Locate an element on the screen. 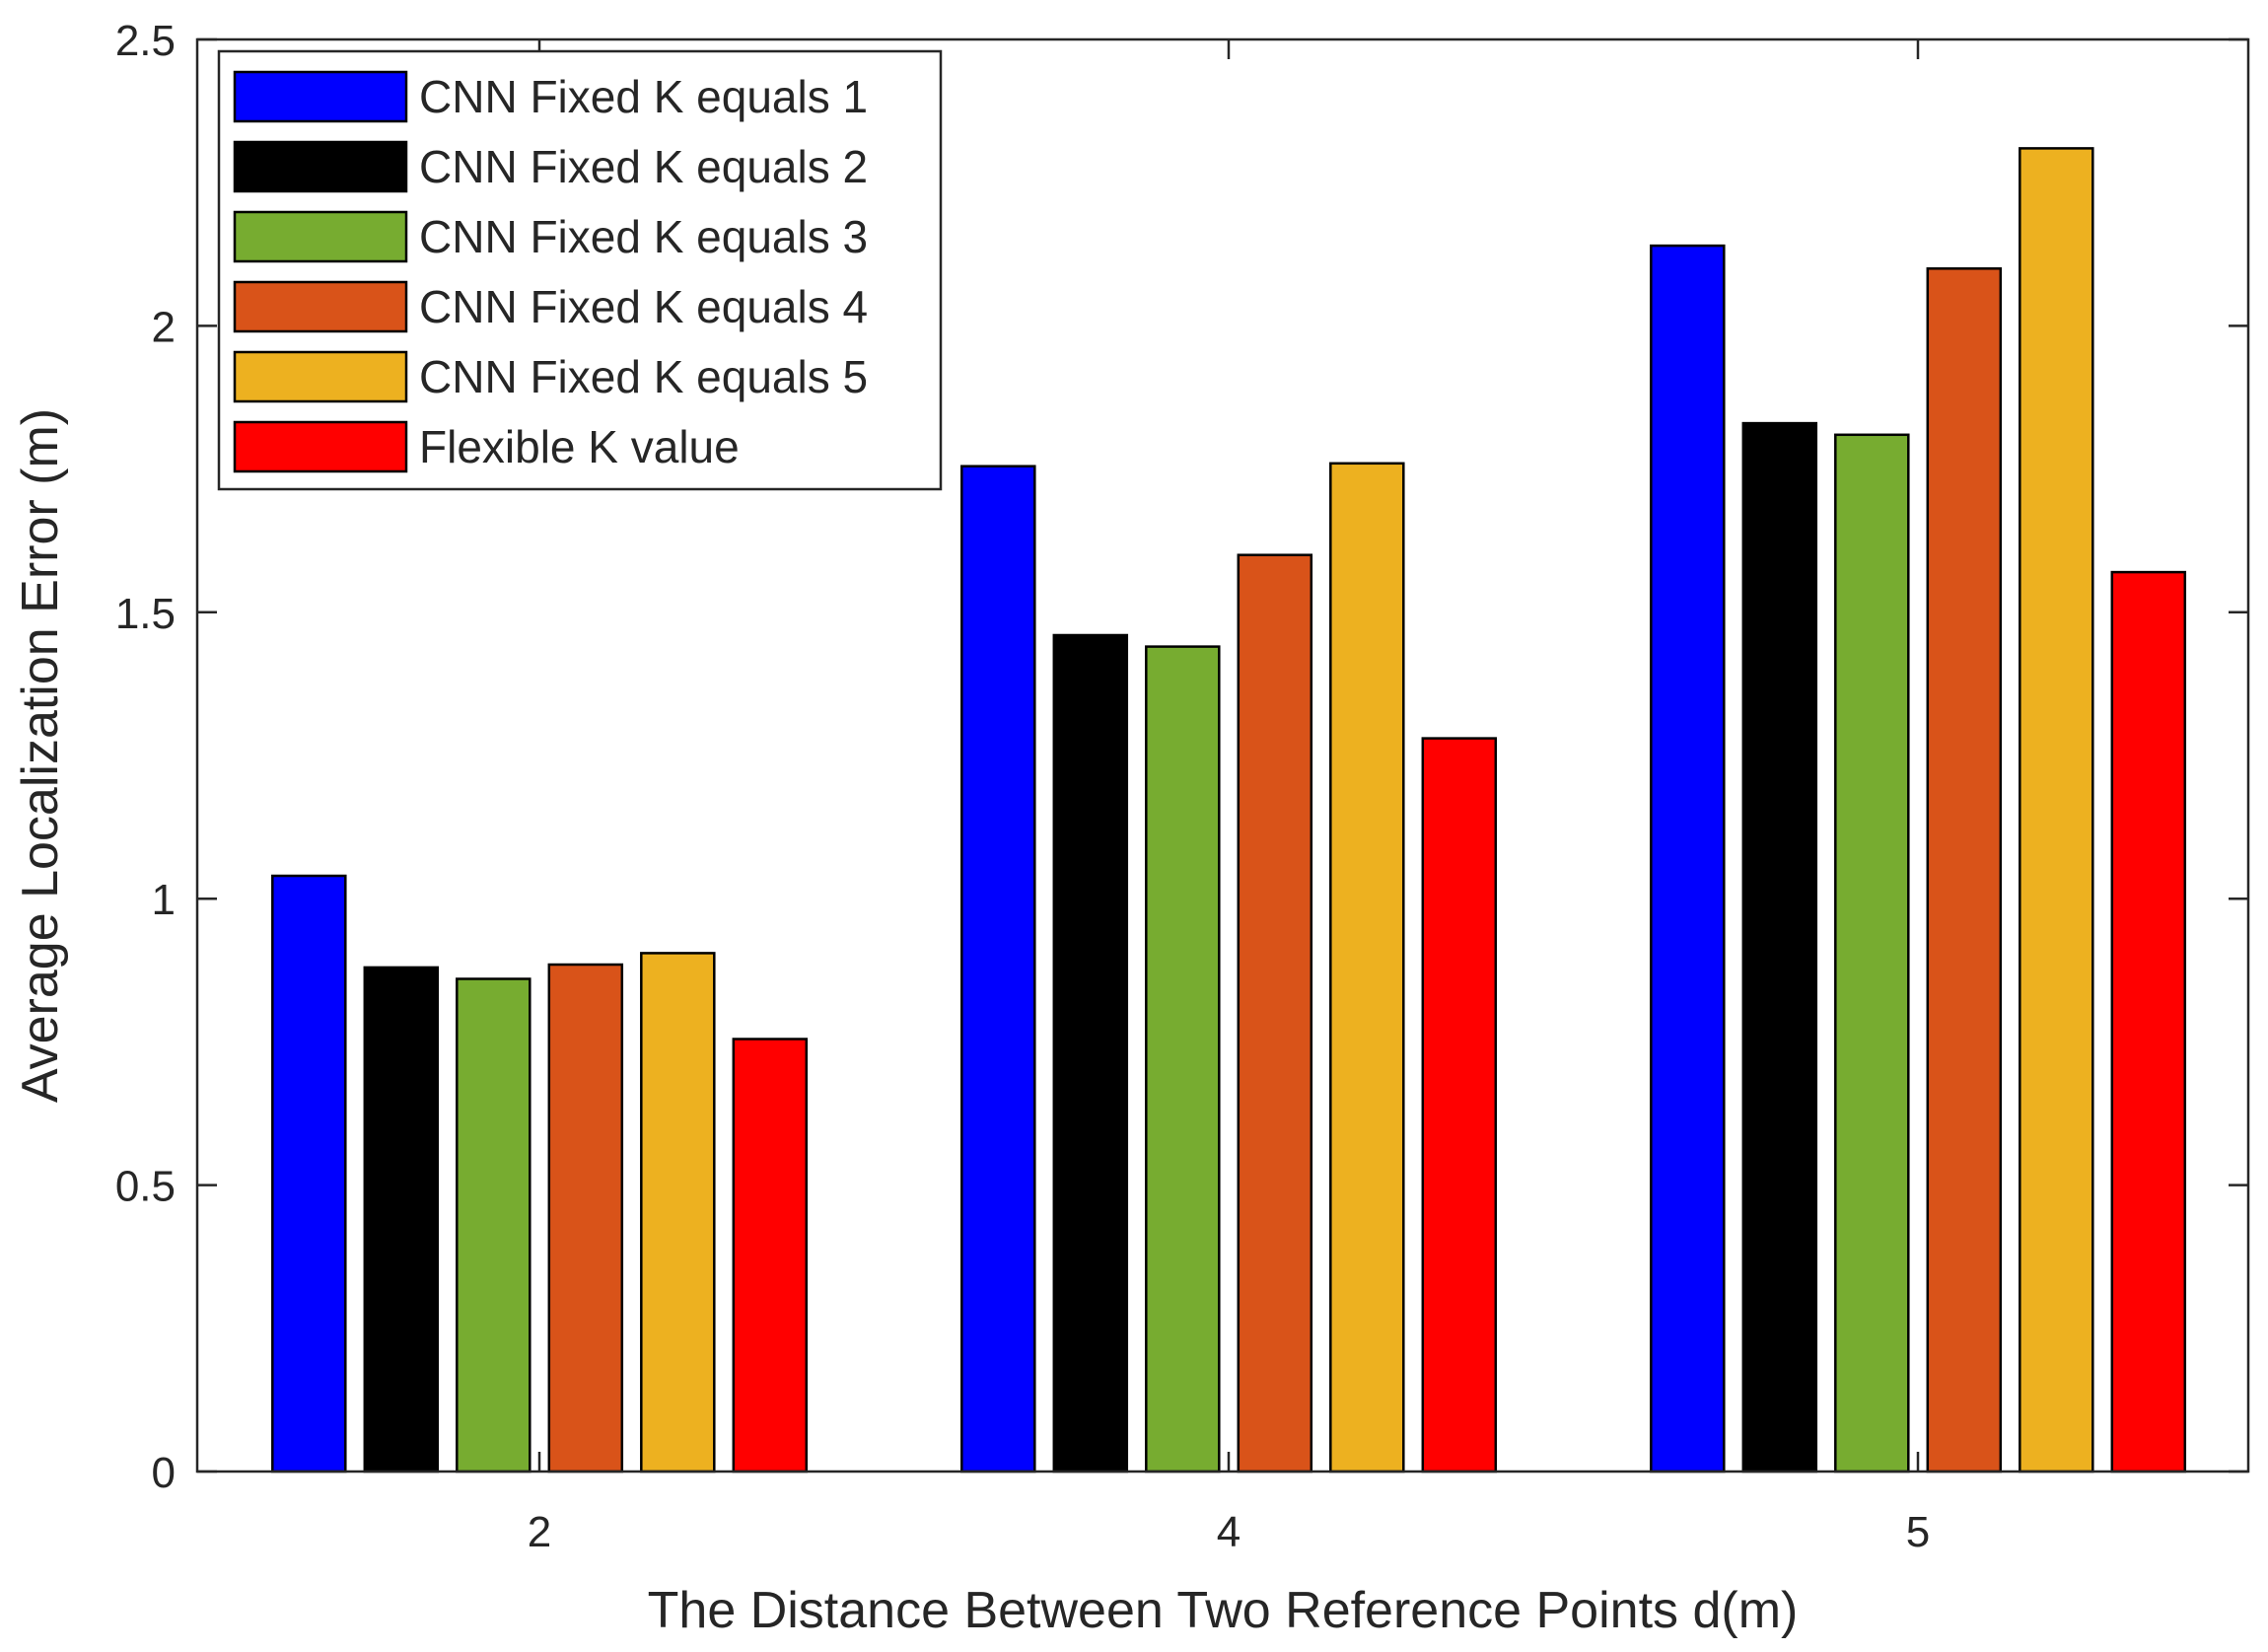  legend-label: Flexible K value is located at coordinates (579, 447).